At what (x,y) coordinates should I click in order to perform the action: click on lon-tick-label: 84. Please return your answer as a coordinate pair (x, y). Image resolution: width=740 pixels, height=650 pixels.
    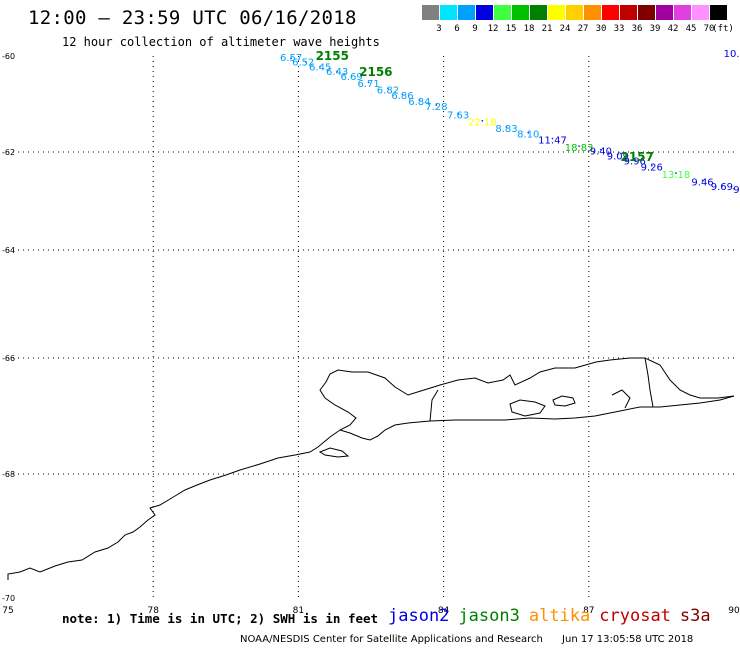
    Looking at the image, I should click on (444, 611).